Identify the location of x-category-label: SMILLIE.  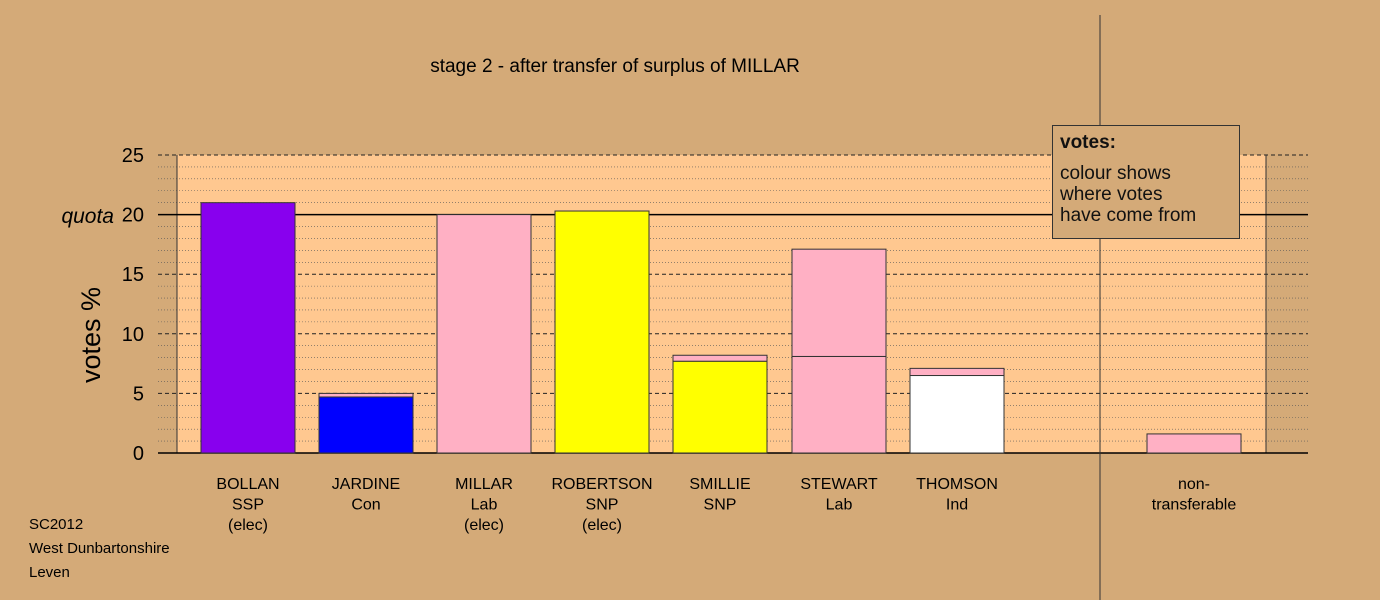
(719, 484).